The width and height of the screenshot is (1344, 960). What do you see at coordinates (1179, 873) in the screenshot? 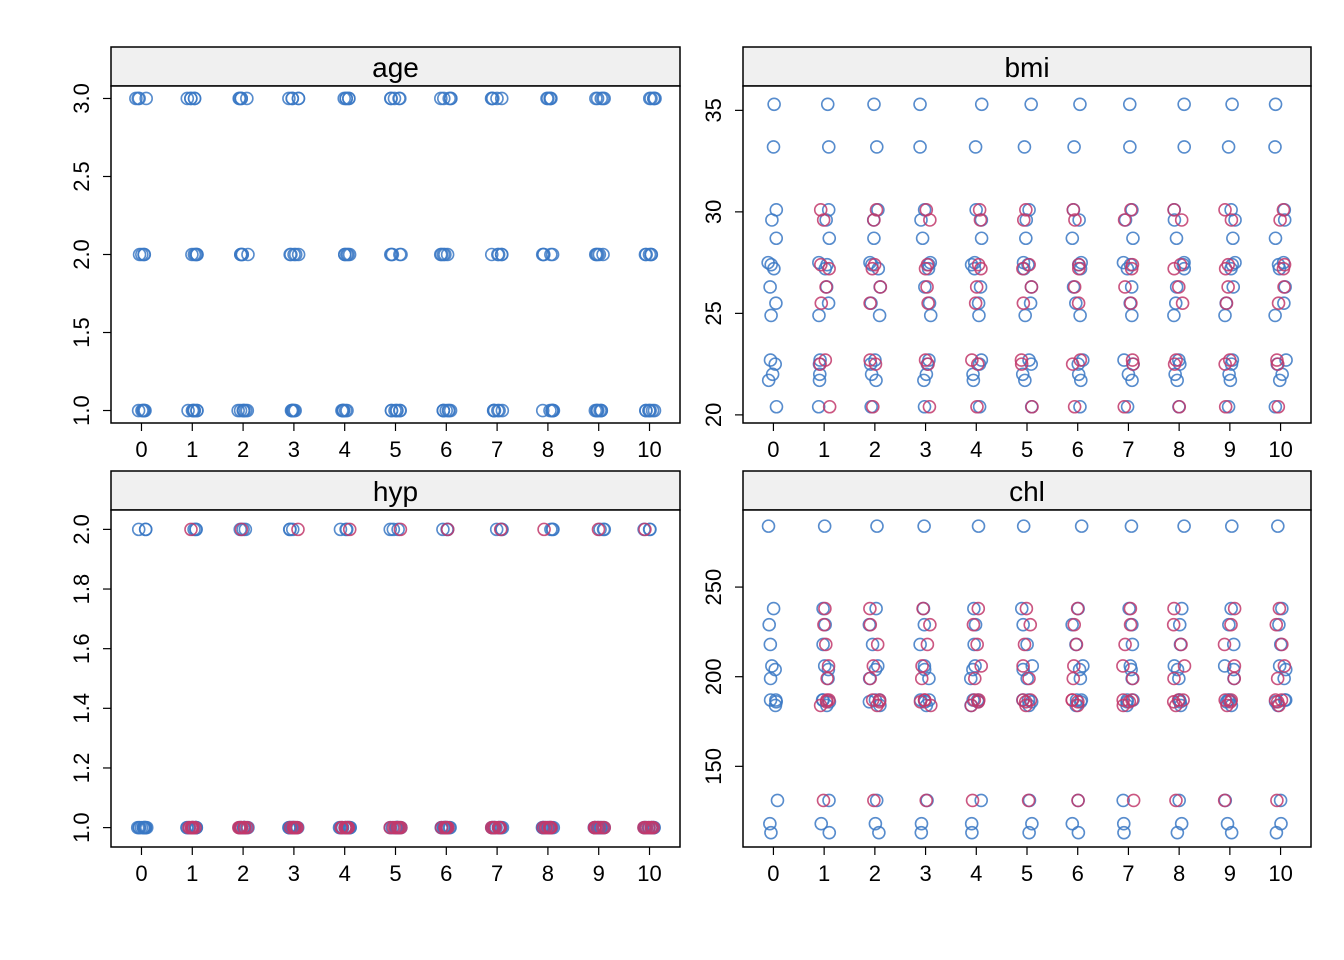
I see `x-tick-label: 8` at bounding box center [1179, 873].